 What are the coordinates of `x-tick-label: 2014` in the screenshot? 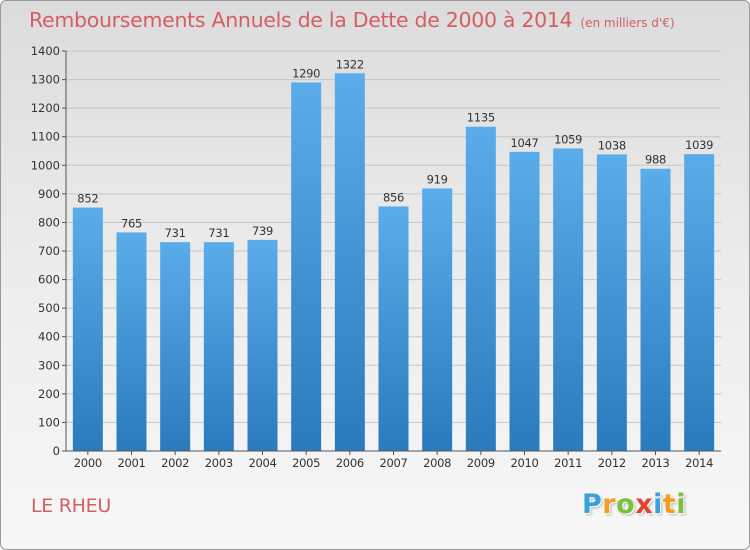 It's located at (699, 463).